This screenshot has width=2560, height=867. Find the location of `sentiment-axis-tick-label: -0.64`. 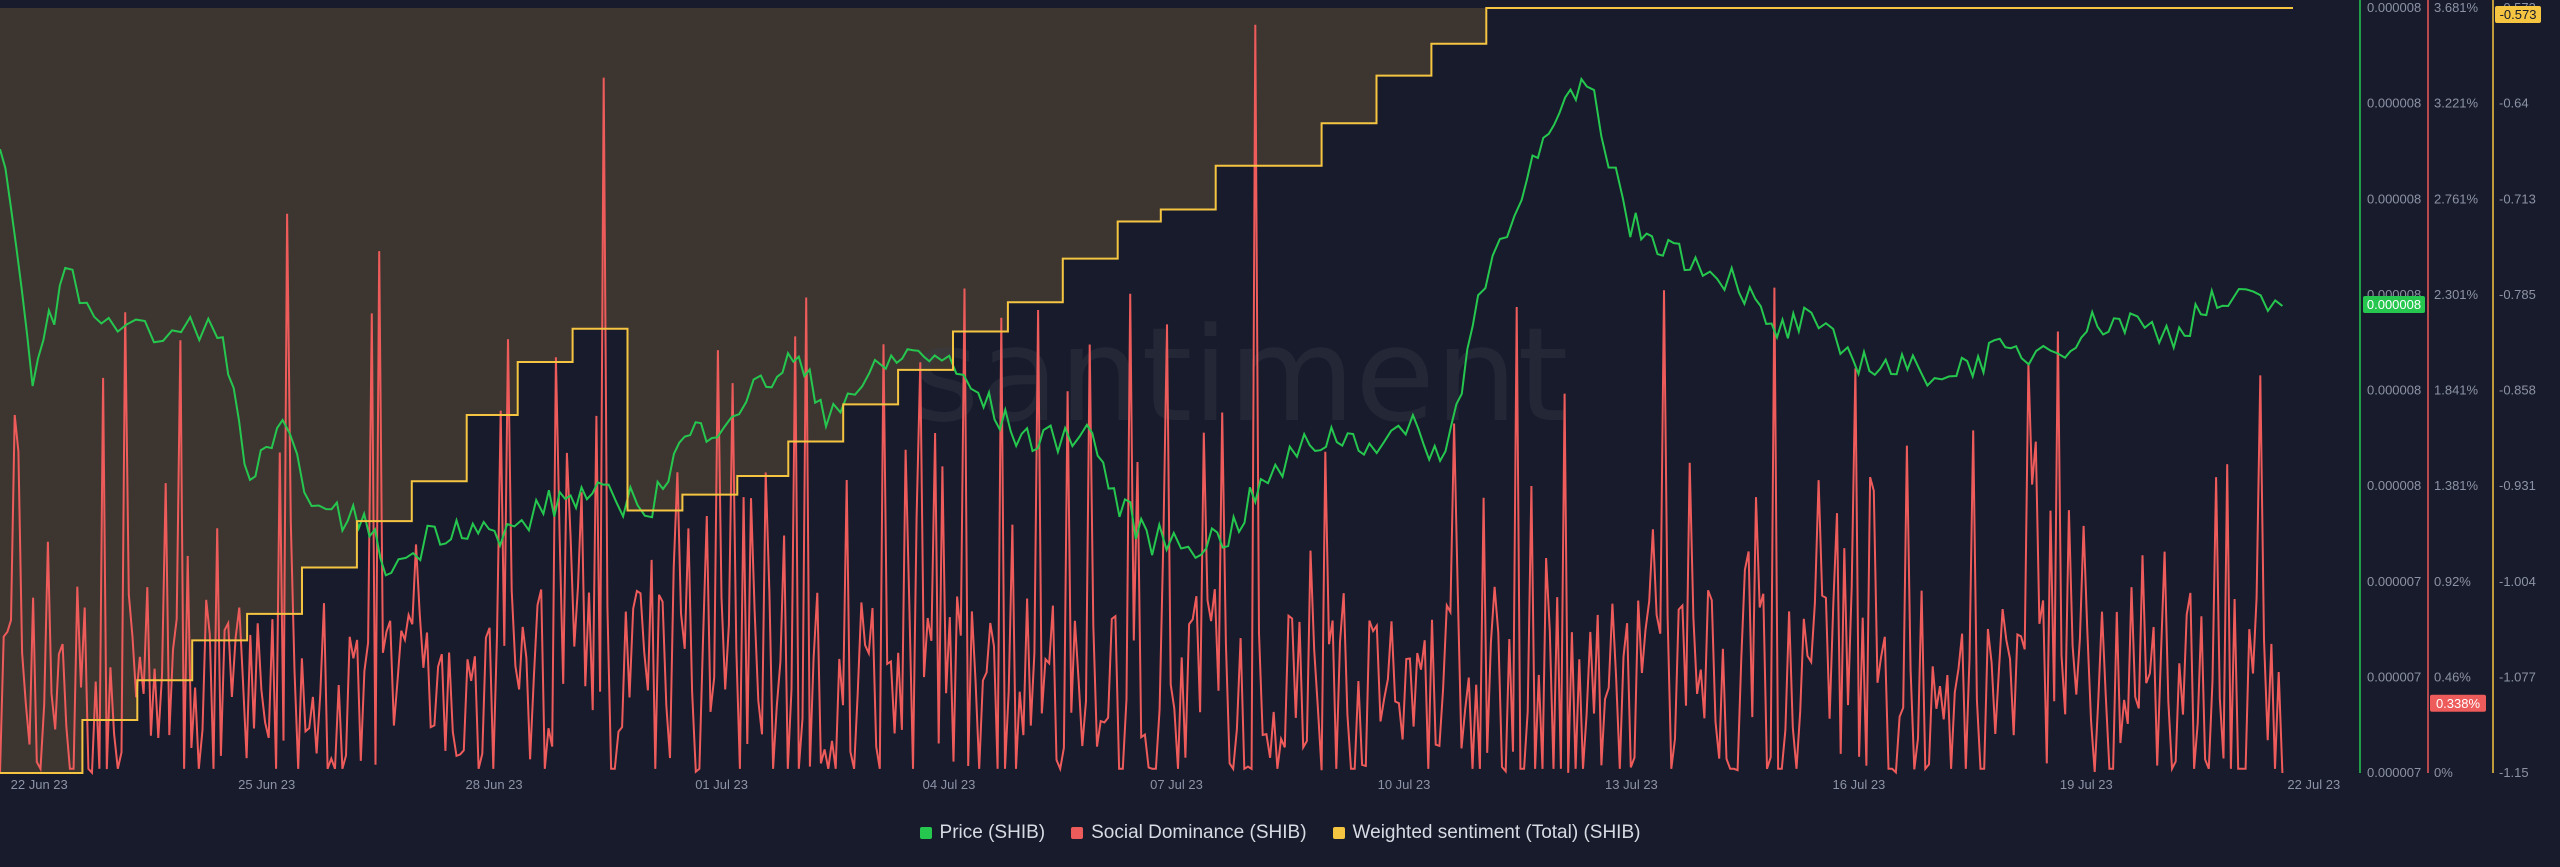

sentiment-axis-tick-label: -0.64 is located at coordinates (2514, 103).